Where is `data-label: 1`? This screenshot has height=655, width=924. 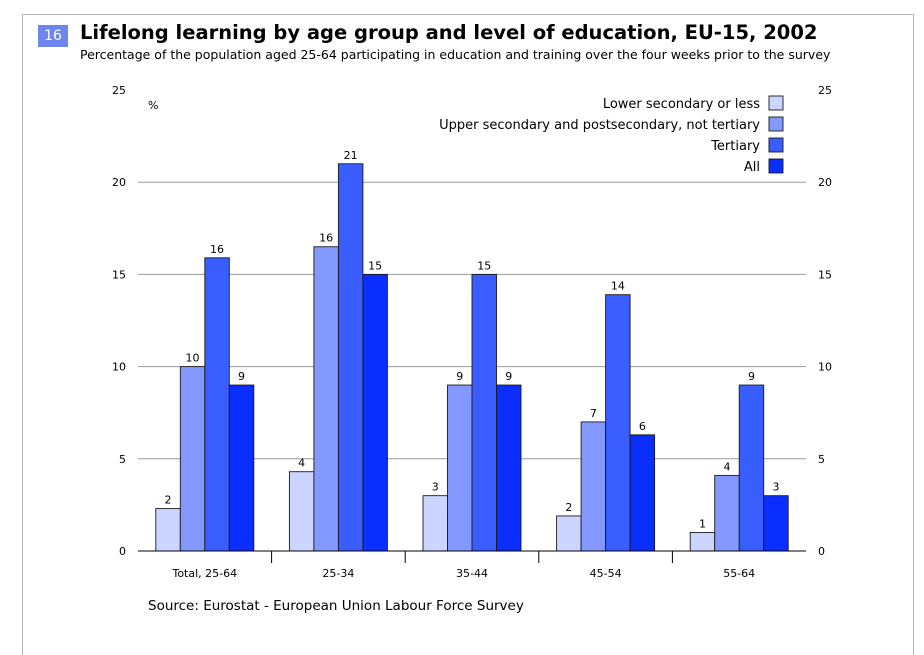 data-label: 1 is located at coordinates (702, 524).